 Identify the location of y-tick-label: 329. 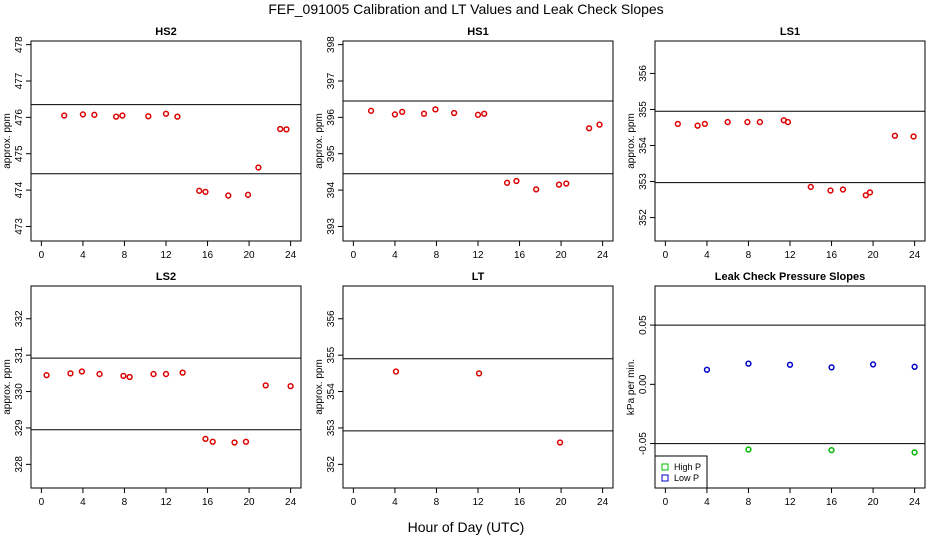
(19, 427).